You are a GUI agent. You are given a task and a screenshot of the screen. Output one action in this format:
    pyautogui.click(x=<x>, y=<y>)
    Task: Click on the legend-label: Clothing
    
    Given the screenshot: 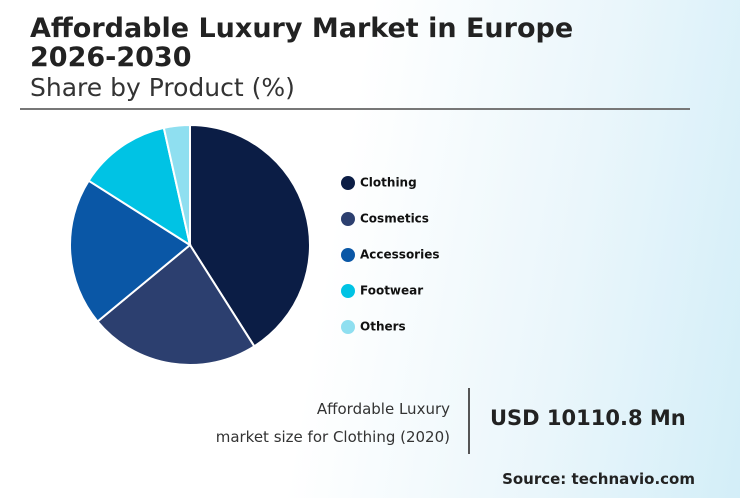 What is the action you would take?
    pyautogui.click(x=388, y=183)
    